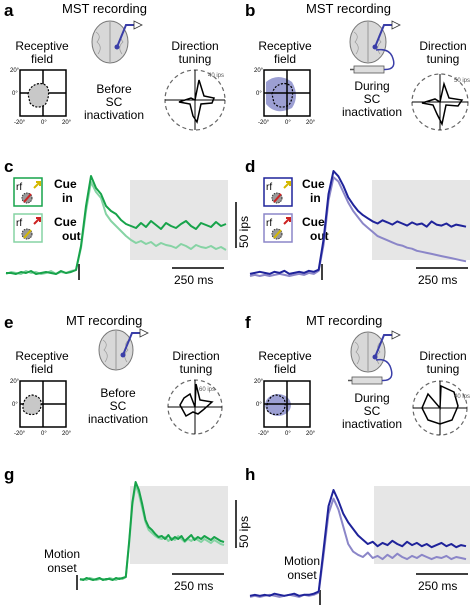  I want to click on panel-f-title: MT recording, so click(344, 320).